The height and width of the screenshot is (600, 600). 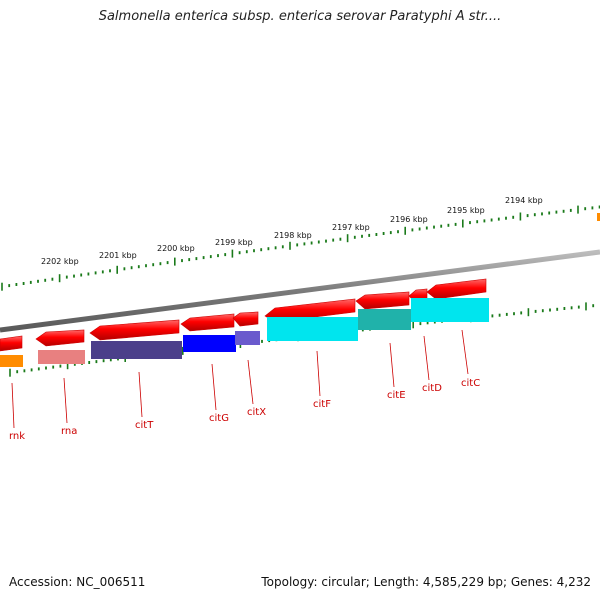 I want to click on gene-label-citG: citG, so click(x=219, y=418).